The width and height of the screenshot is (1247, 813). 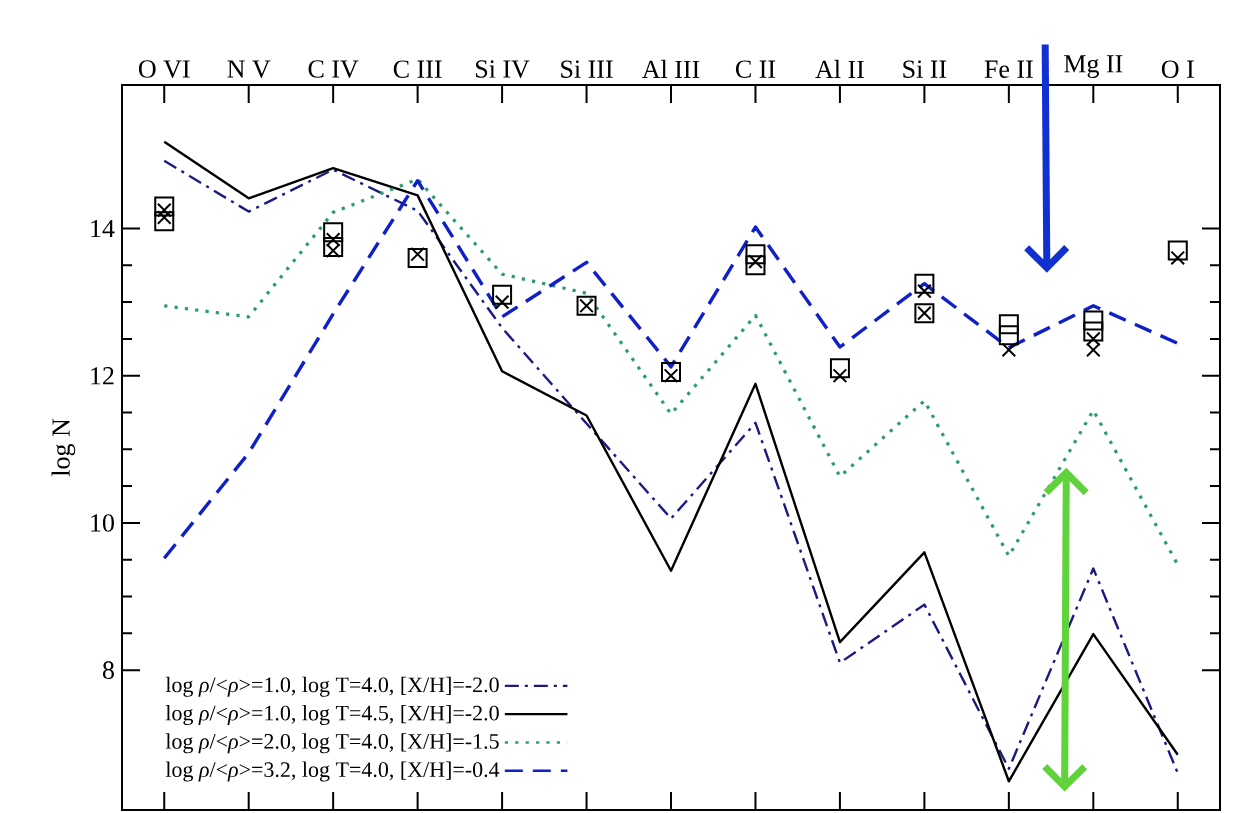 I want to click on x-tick-label: Al II, so click(x=839, y=68).